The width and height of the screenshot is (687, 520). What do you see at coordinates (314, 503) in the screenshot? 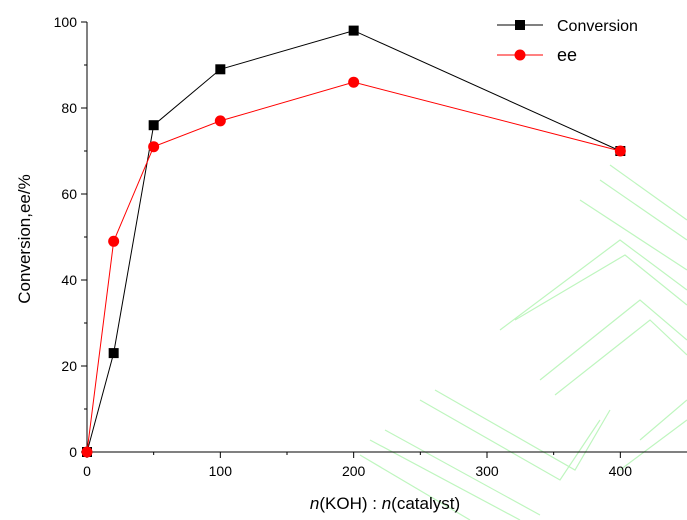
I see `x-axis-title-n1: n` at bounding box center [314, 503].